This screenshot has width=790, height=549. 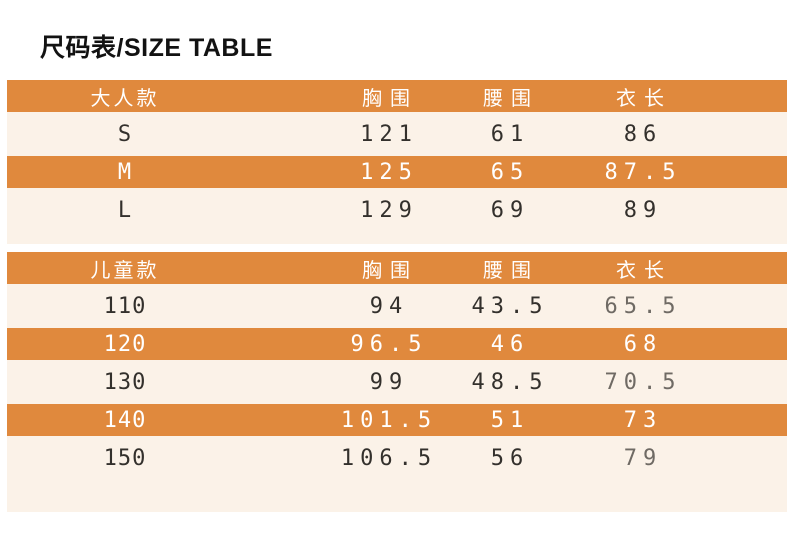 I want to click on page-title: 尺码表/SIZE TABLE, so click(x=156, y=48).